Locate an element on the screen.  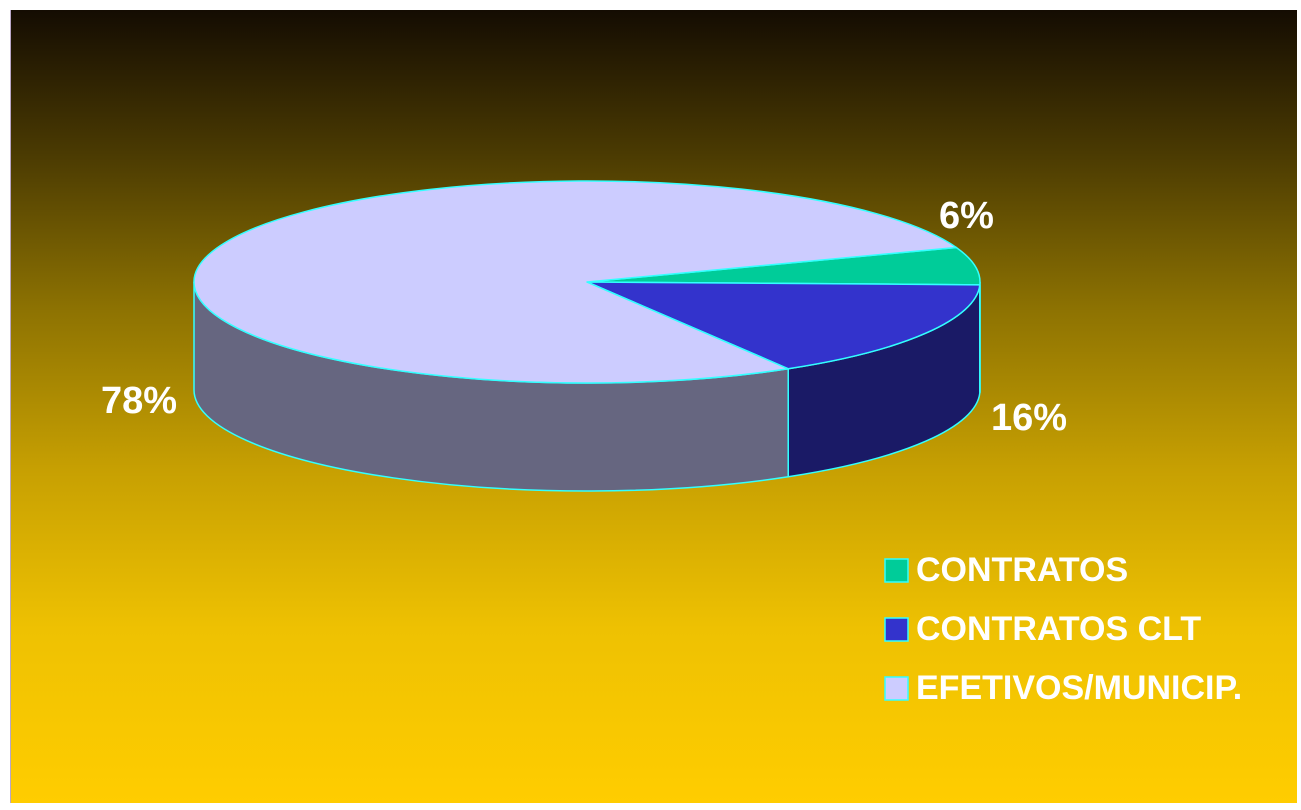
value-label-efetivos-municip: 78% is located at coordinates (139, 401).